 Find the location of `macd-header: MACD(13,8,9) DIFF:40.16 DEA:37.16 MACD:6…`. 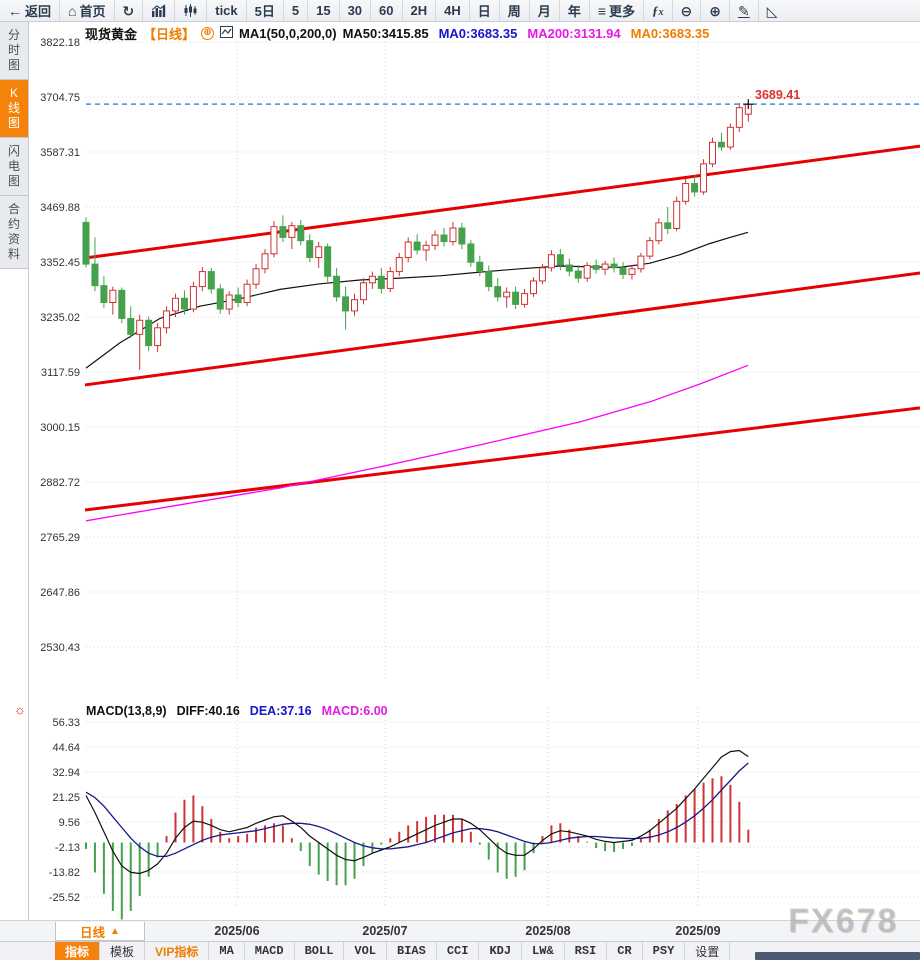

macd-header: MACD(13,8,9) DIFF:40.16 DEA:37.16 MACD:6… is located at coordinates (237, 711).